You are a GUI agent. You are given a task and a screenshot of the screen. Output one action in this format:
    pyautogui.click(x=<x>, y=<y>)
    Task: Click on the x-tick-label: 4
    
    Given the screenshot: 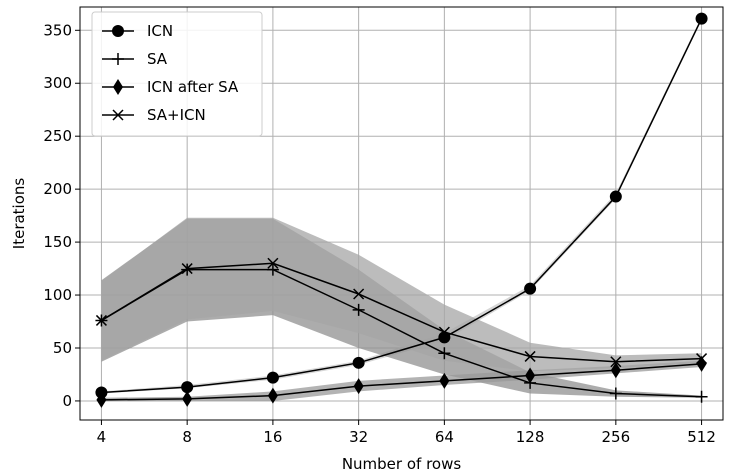 What is the action you would take?
    pyautogui.click(x=102, y=437)
    